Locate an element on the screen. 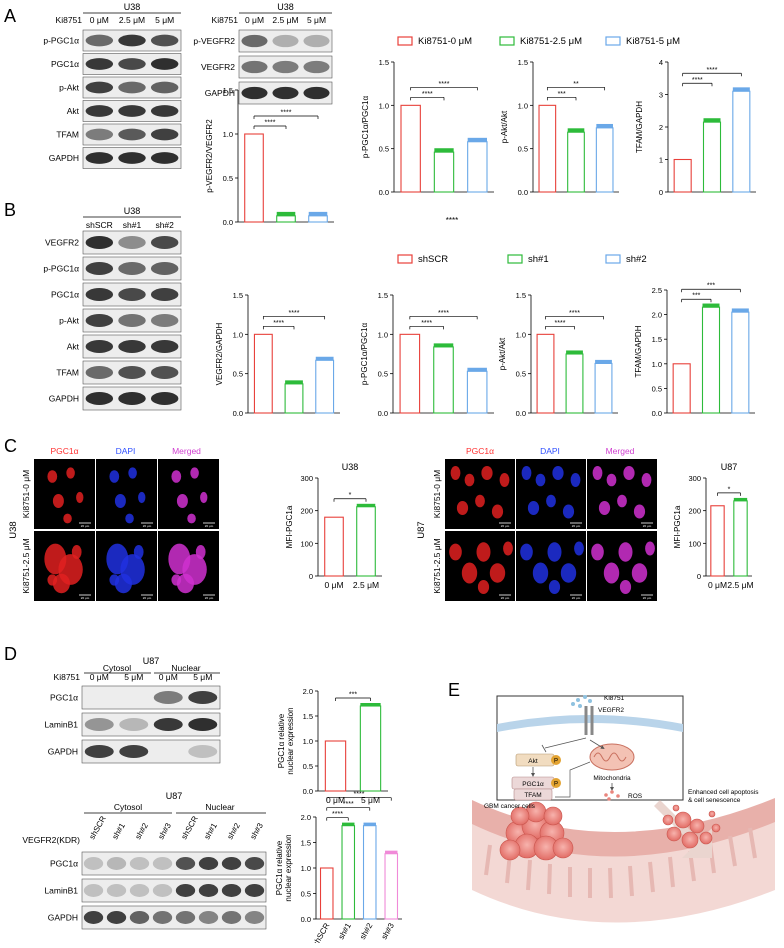 This screenshot has height=948, width=784. gbm-tumor-icon is located at coordinates (536, 831).